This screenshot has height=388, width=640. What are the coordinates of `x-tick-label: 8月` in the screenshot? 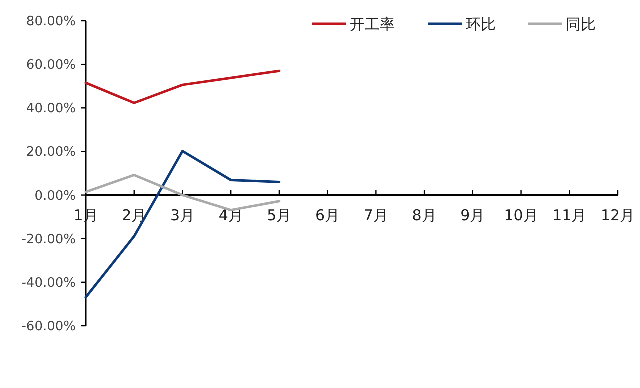 It's located at (424, 215).